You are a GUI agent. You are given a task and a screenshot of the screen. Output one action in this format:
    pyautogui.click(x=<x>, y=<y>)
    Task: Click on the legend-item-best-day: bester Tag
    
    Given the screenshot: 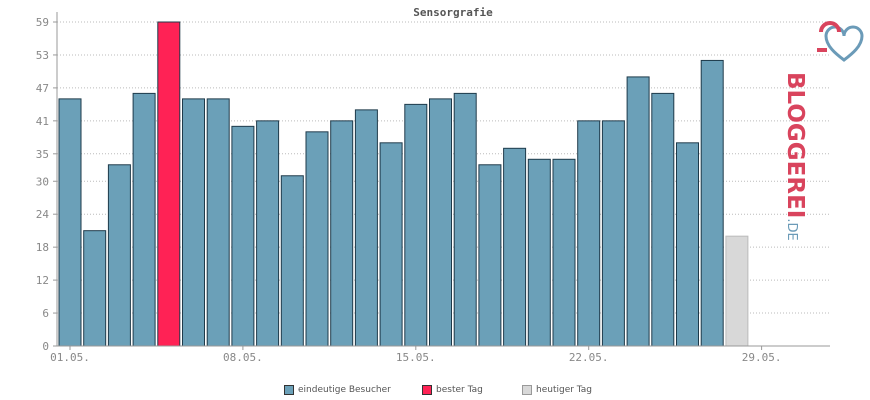 What is the action you would take?
    pyautogui.click(x=452, y=390)
    